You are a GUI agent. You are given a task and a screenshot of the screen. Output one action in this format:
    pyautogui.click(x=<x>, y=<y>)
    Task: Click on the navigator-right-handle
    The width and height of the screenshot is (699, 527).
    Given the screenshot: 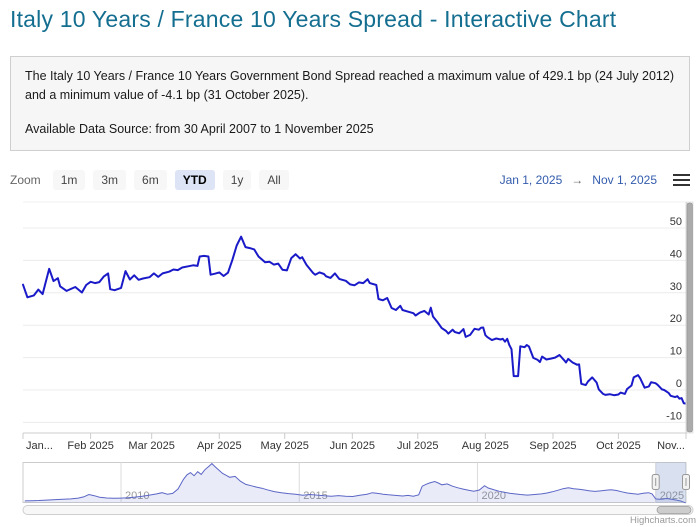 What is the action you would take?
    pyautogui.click(x=686, y=482)
    